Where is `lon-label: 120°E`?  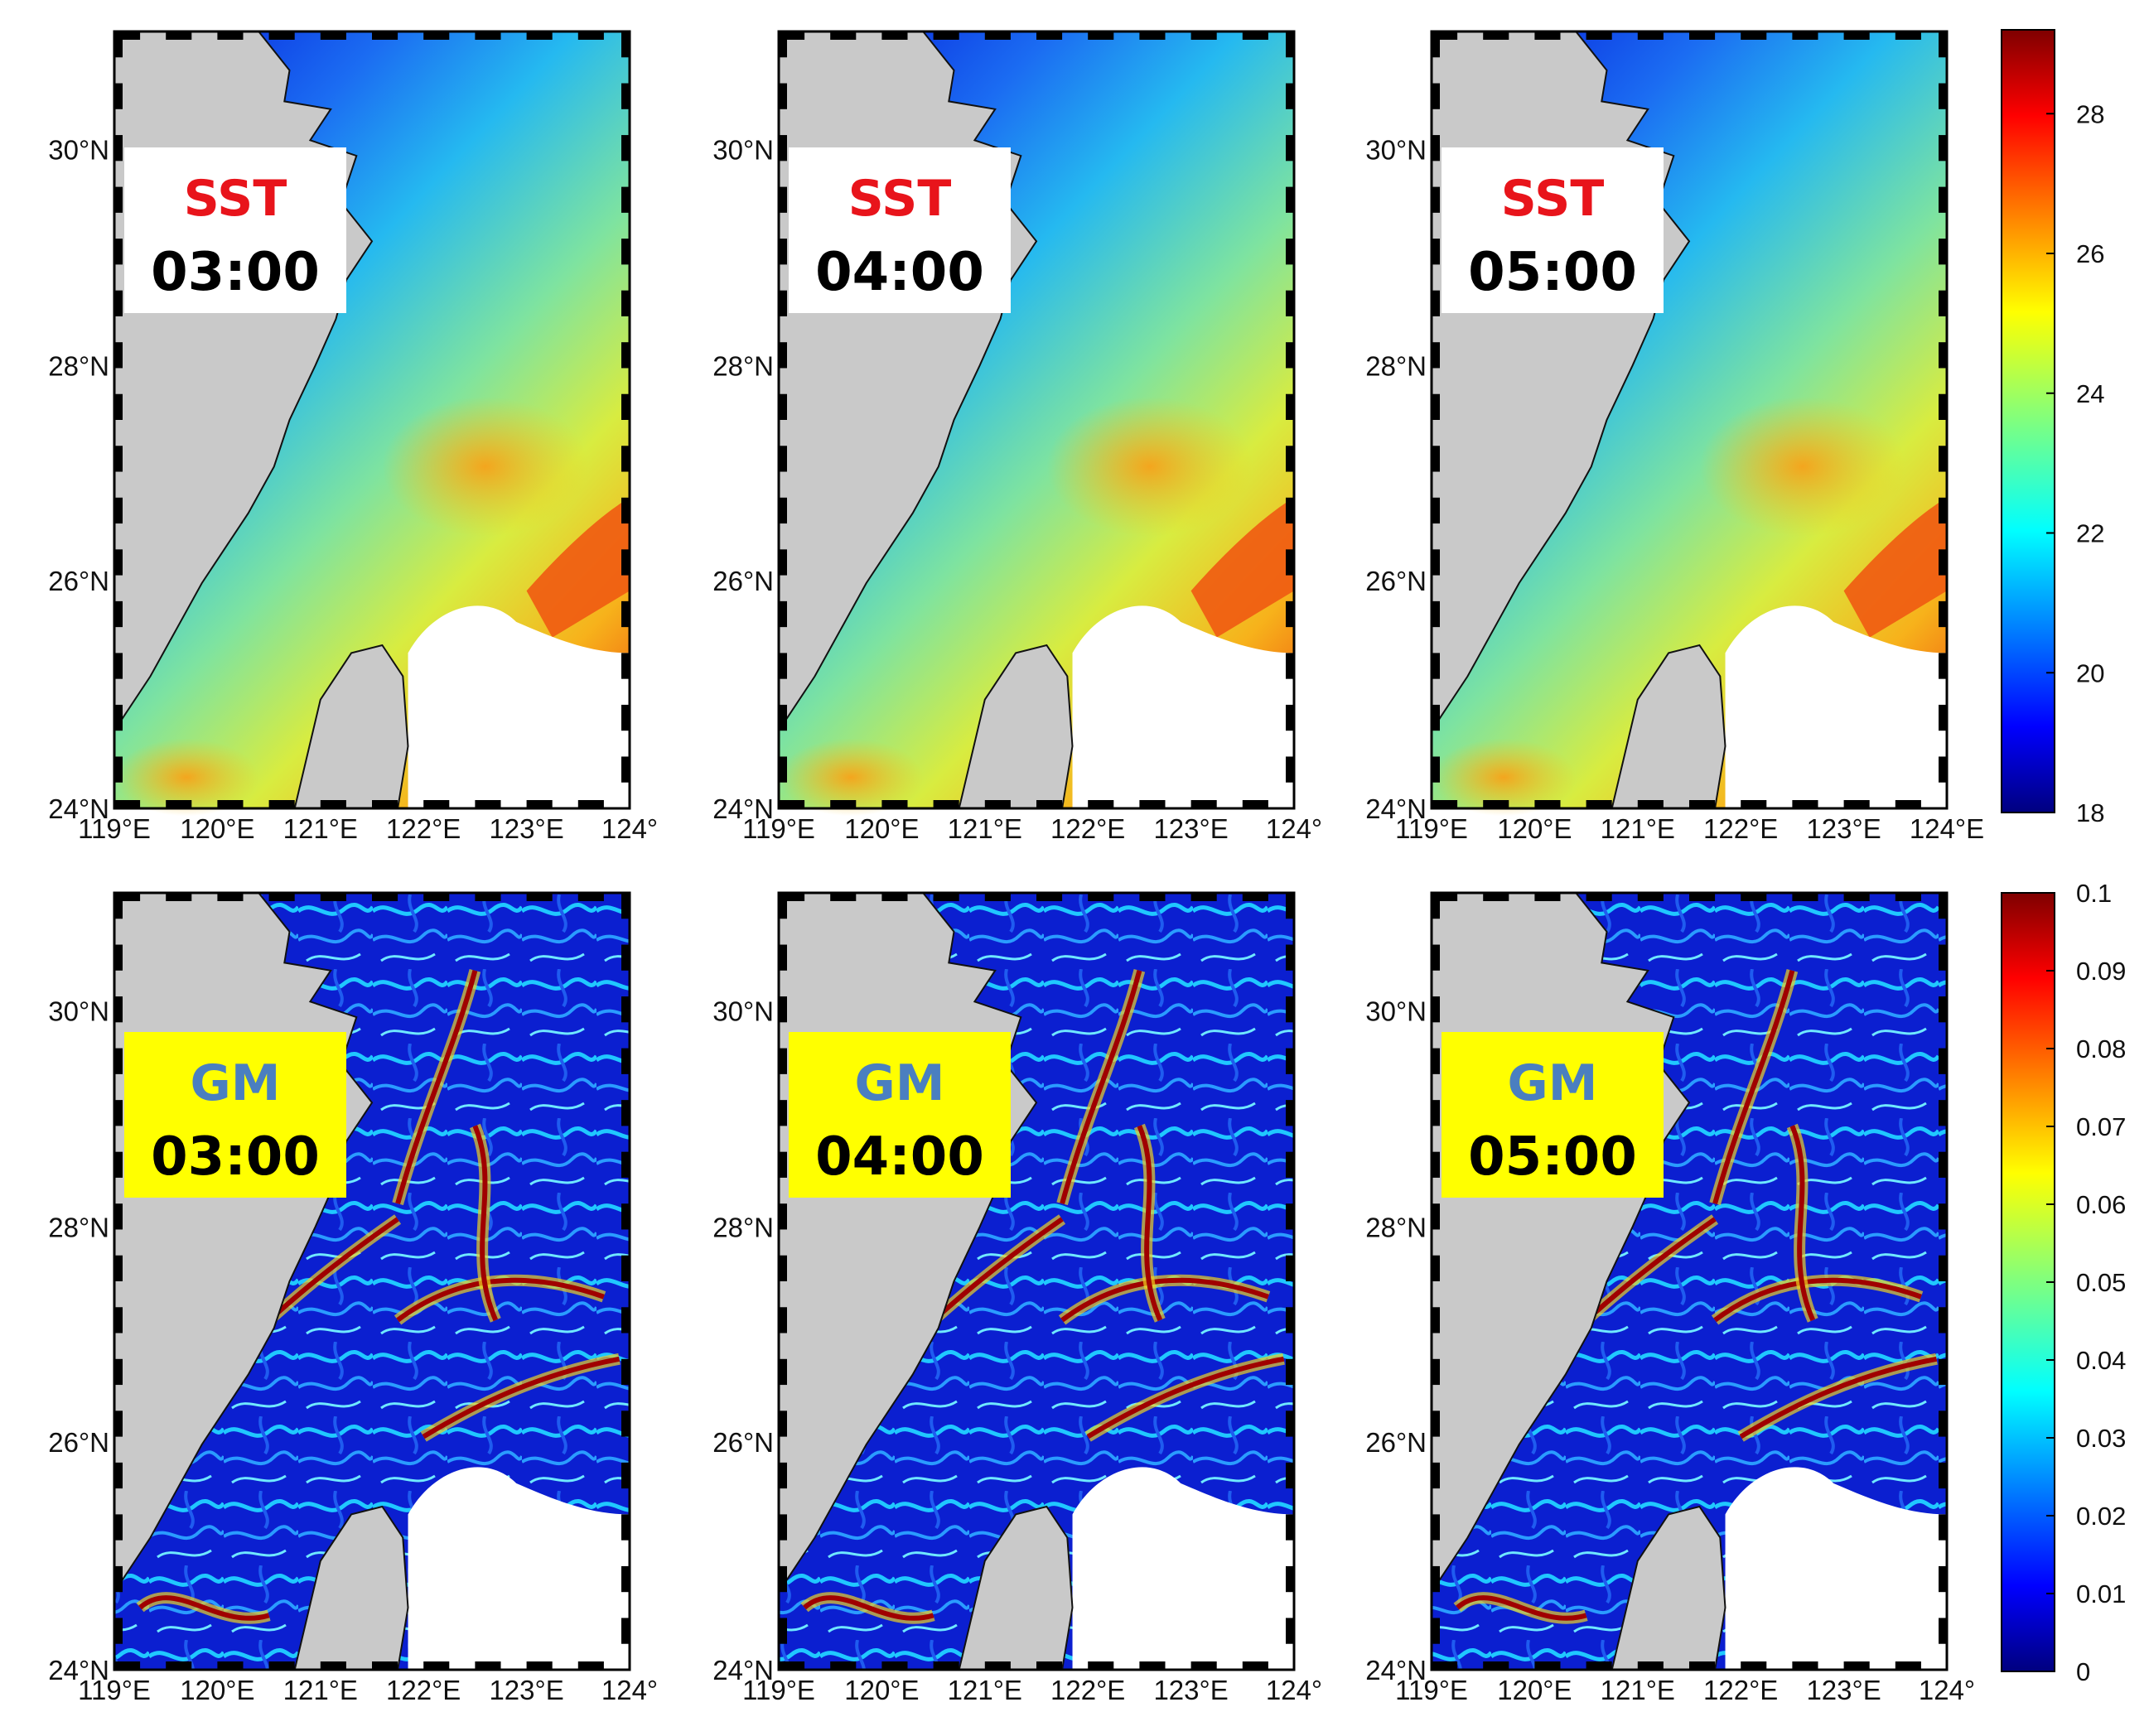 lon-label: 120°E is located at coordinates (881, 1690).